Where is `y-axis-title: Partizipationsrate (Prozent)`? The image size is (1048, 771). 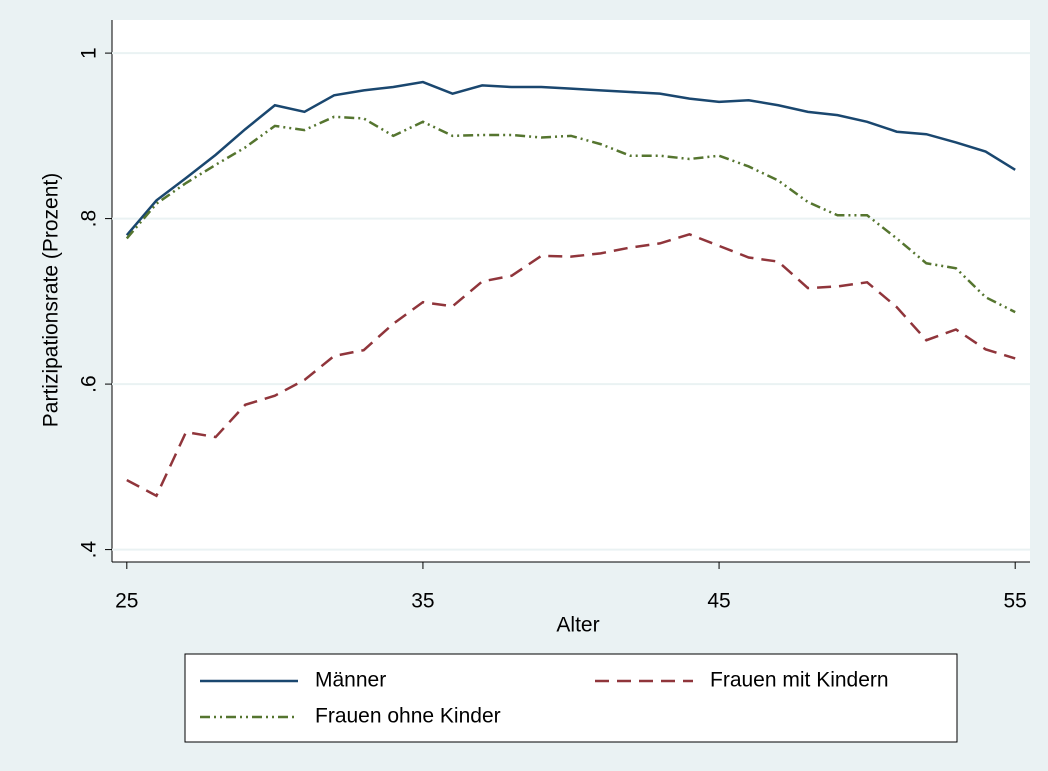 y-axis-title: Partizipationsrate (Prozent) is located at coordinates (51, 300).